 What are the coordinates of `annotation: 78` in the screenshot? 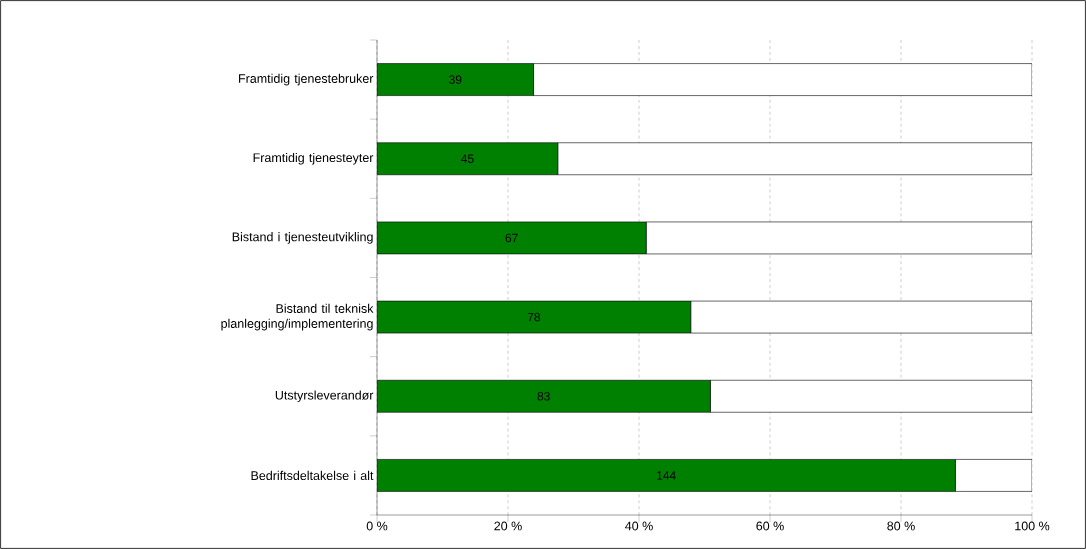 It's located at (534, 317).